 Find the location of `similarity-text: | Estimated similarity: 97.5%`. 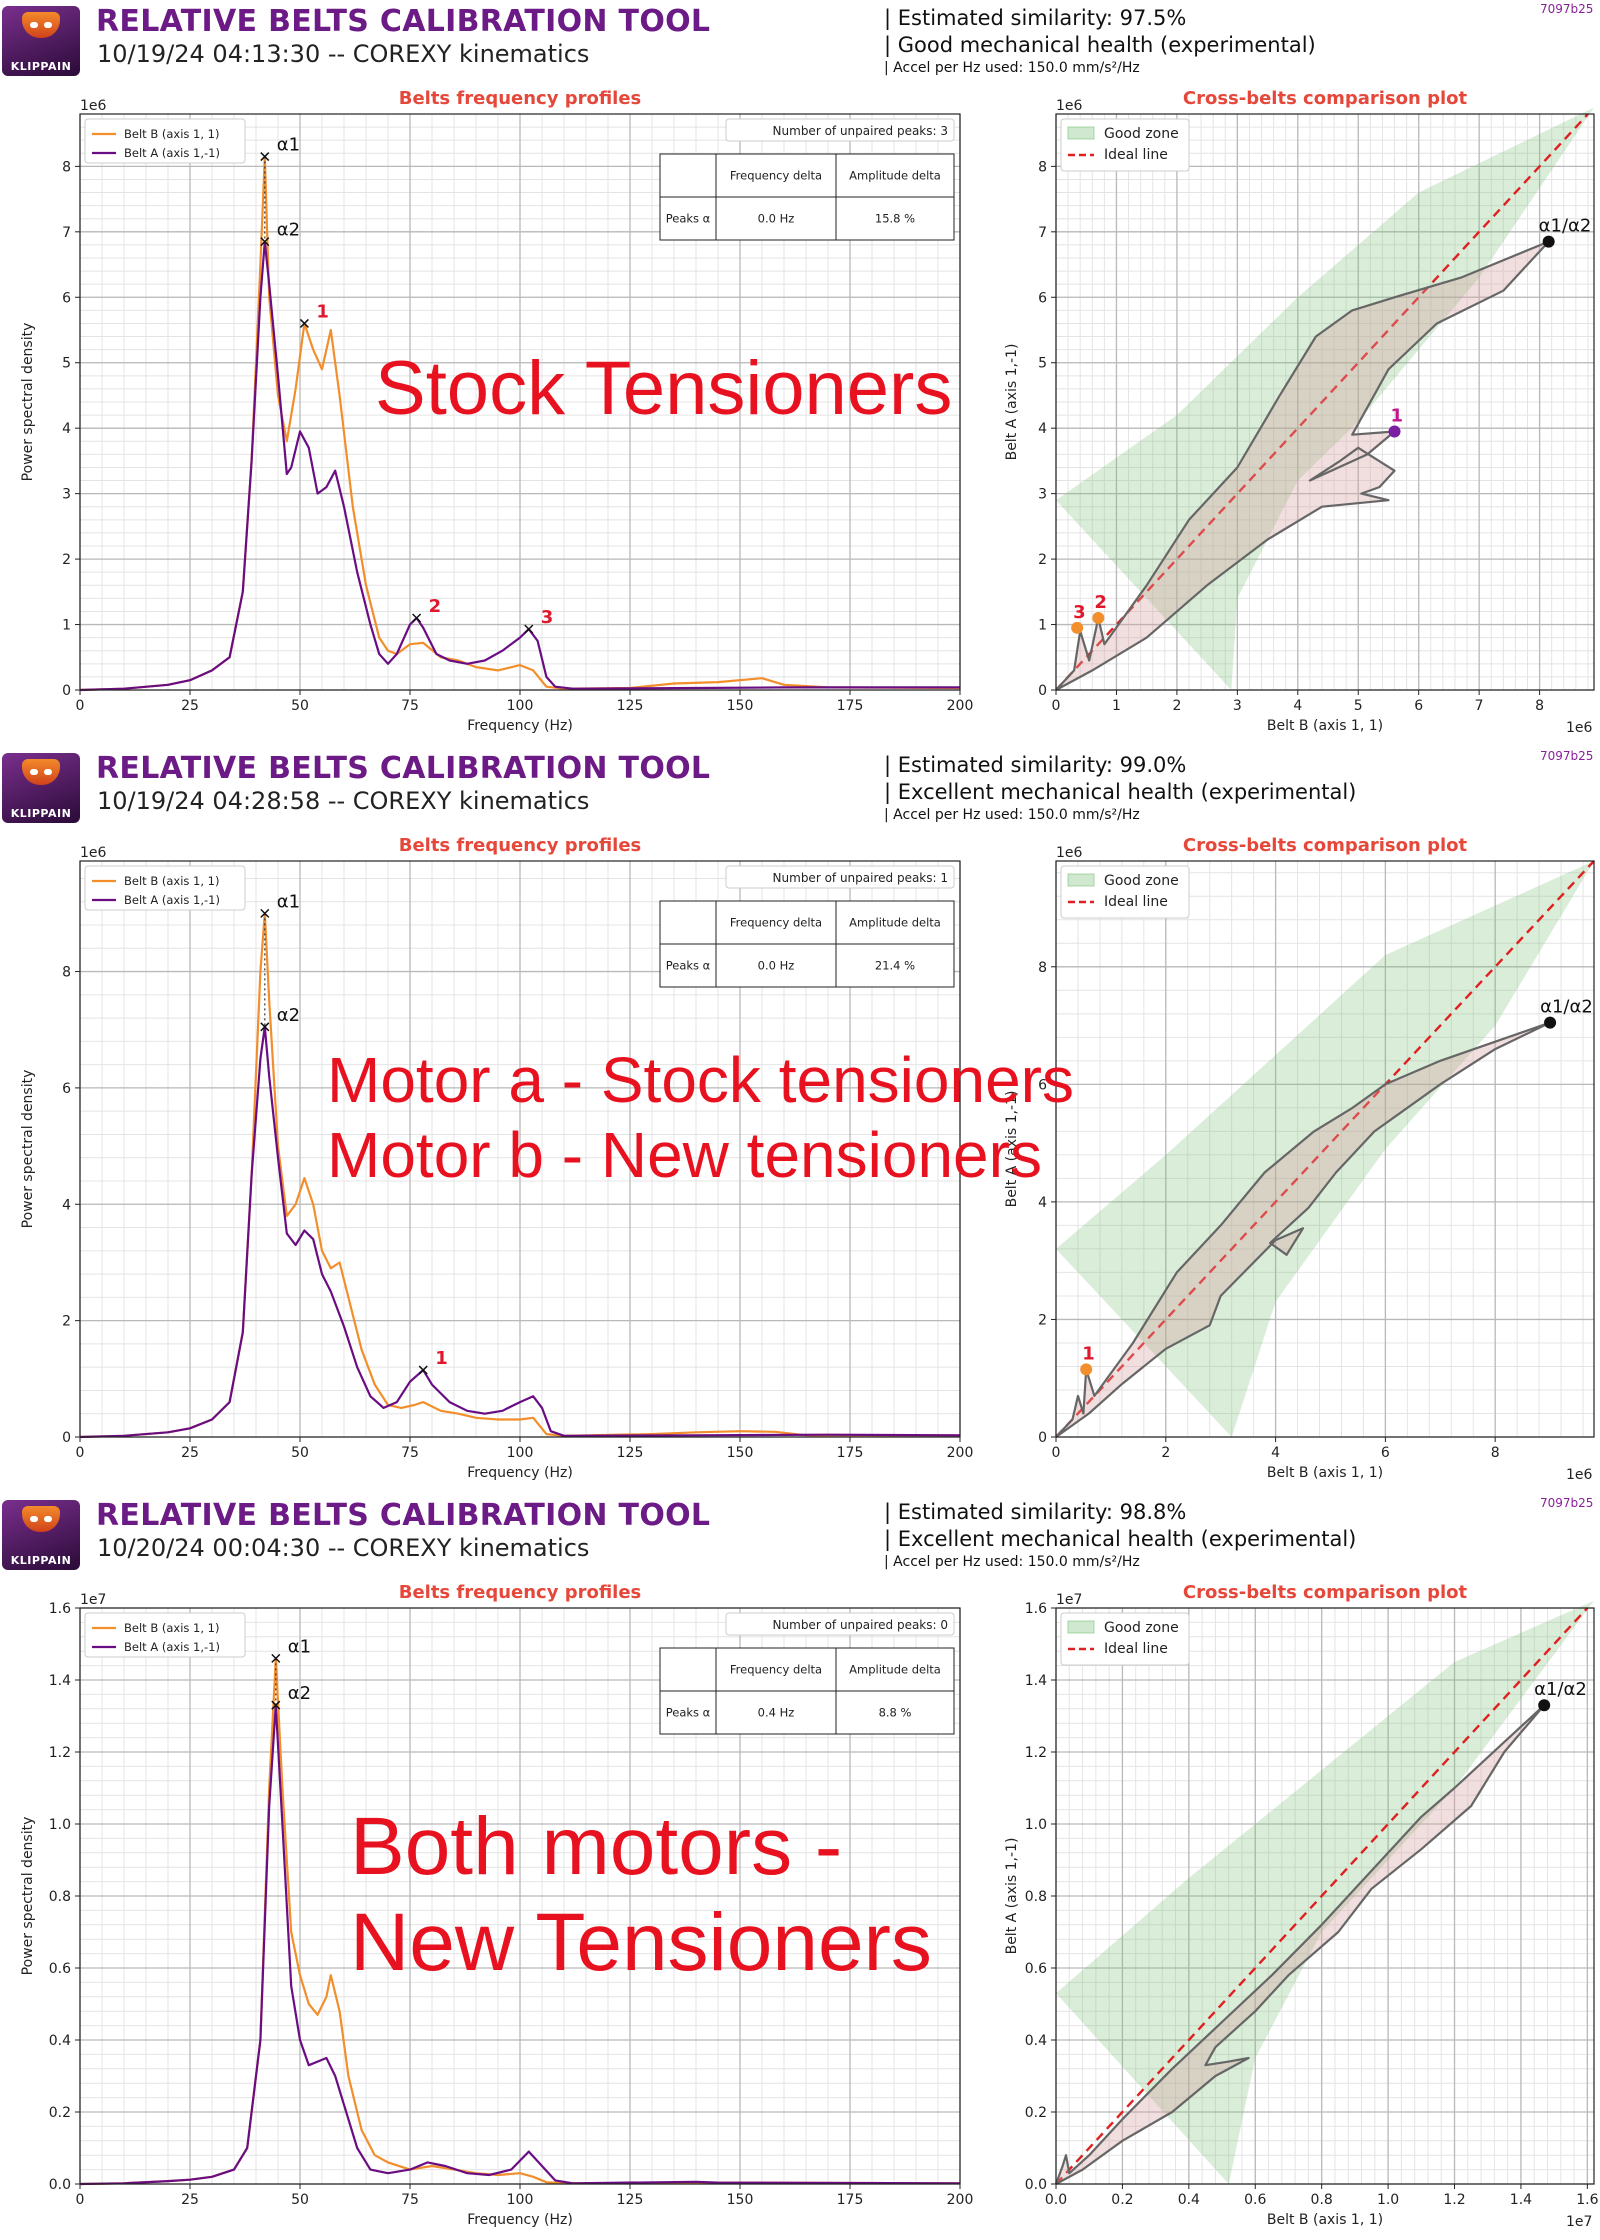

similarity-text: | Estimated similarity: 97.5% is located at coordinates (1035, 18).